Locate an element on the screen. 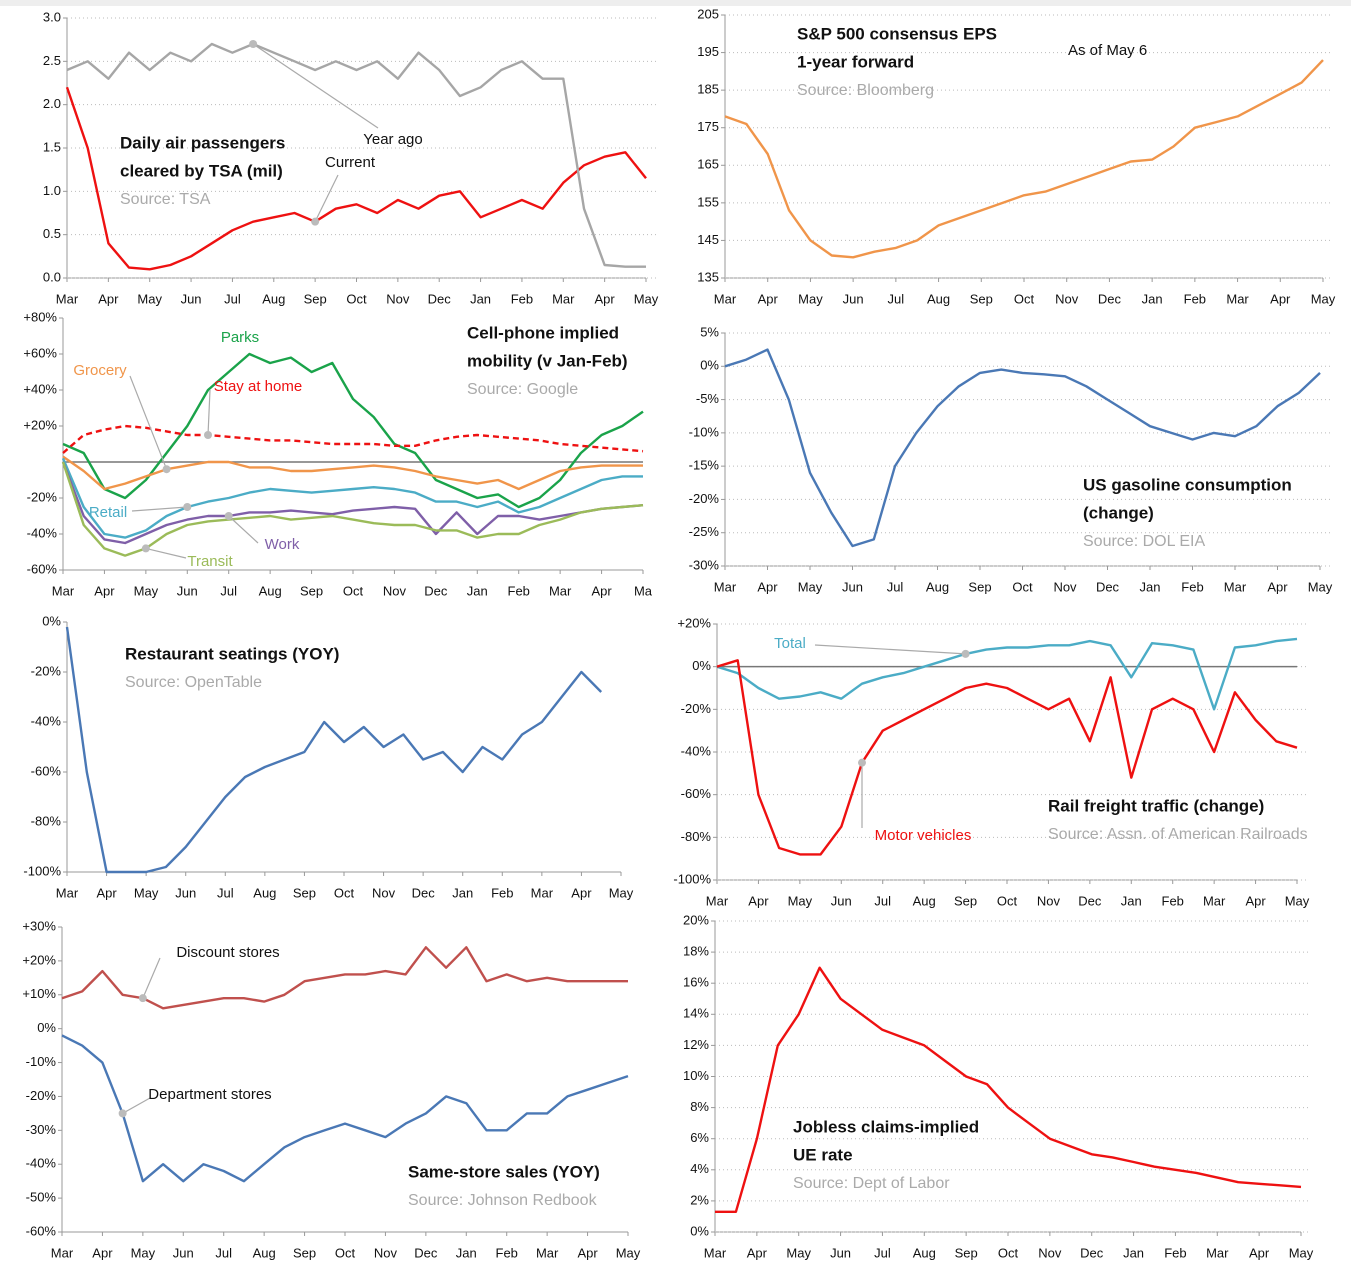 This screenshot has height=1265, width=1351. chart-title: US gasoline consumption is located at coordinates (1187, 484).